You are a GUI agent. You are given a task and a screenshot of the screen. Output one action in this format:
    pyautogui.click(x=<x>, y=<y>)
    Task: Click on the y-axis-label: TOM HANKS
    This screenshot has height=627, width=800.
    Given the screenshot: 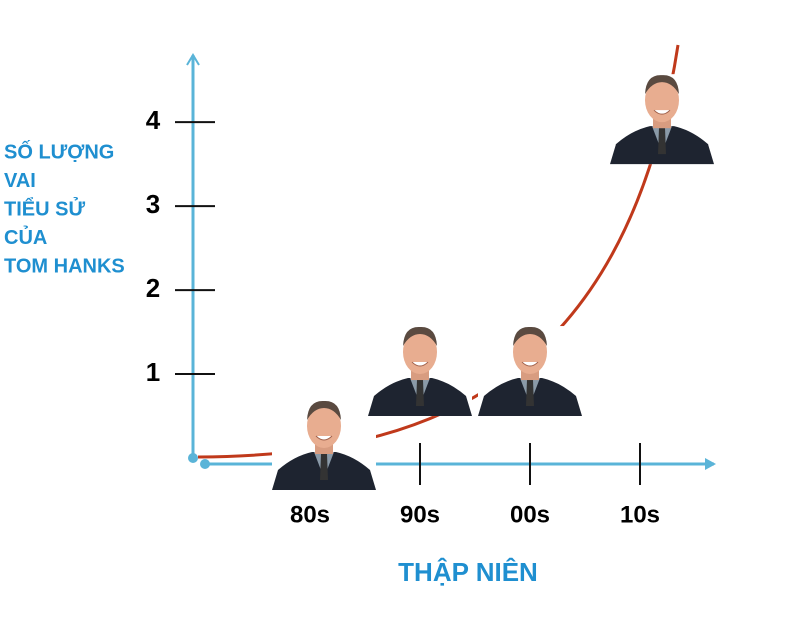 What is the action you would take?
    pyautogui.click(x=64, y=266)
    